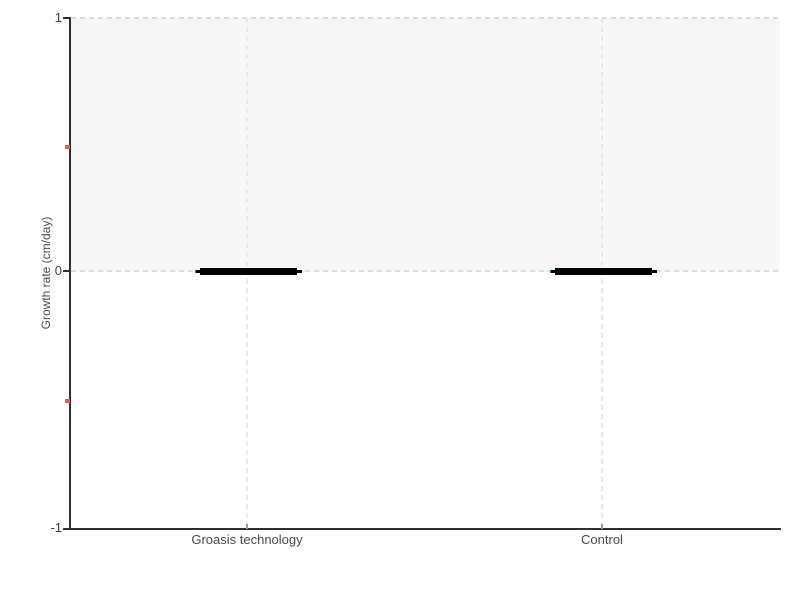 Image resolution: width=800 pixels, height=600 pixels. I want to click on y-minor-tick-neg0.5, so click(67, 401).